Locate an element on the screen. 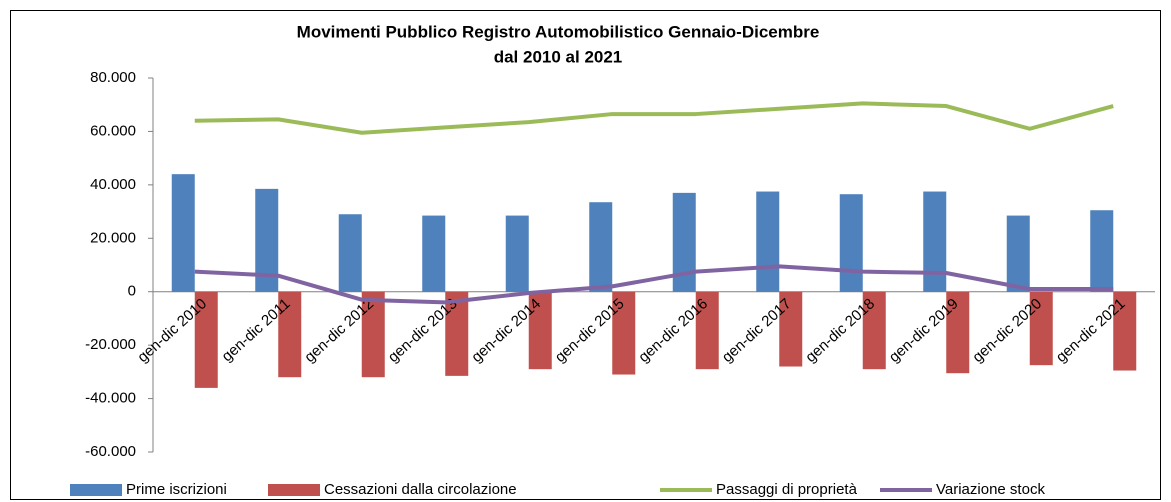 The width and height of the screenshot is (1171, 502). legend-label: Prime iscrizioni is located at coordinates (176, 489).